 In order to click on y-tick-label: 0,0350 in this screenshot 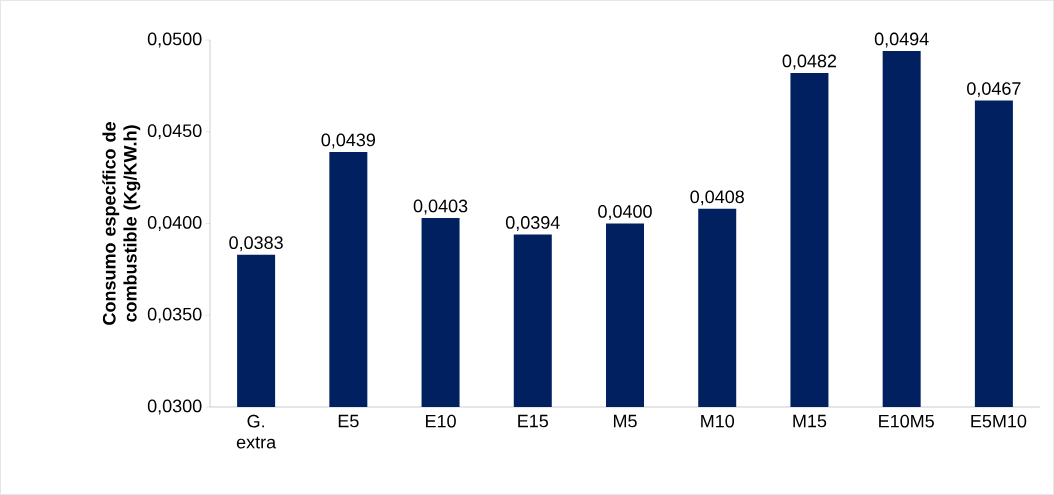, I will do `click(174, 315)`.